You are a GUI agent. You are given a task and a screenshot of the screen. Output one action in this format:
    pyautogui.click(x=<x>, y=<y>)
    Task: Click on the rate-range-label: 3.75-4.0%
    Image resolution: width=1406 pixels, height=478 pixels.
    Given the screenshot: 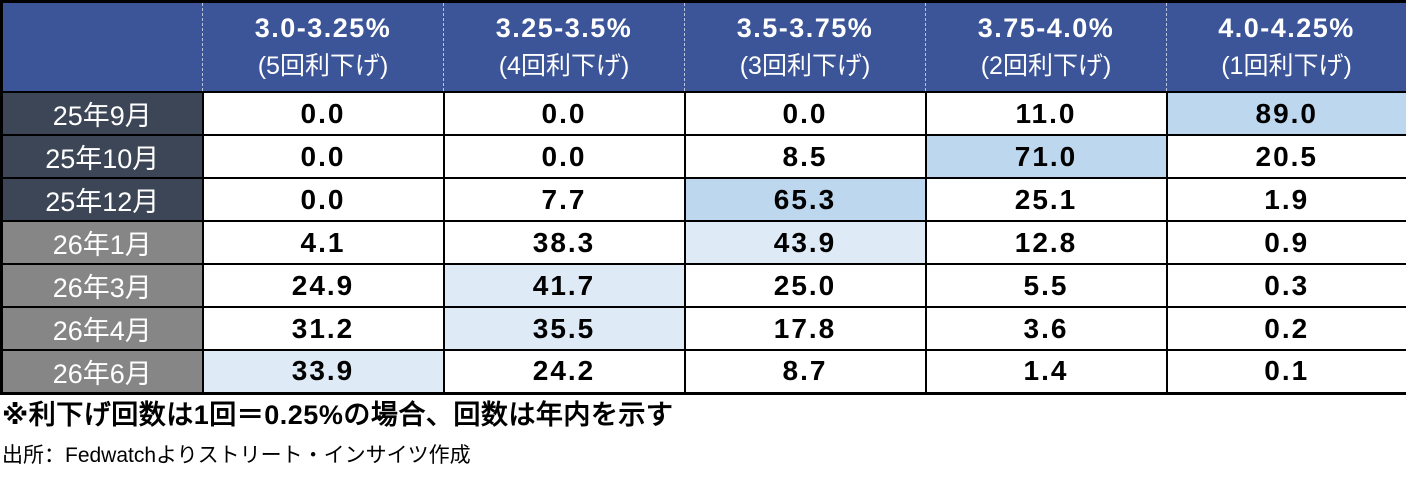 What is the action you would take?
    pyautogui.click(x=1046, y=27)
    